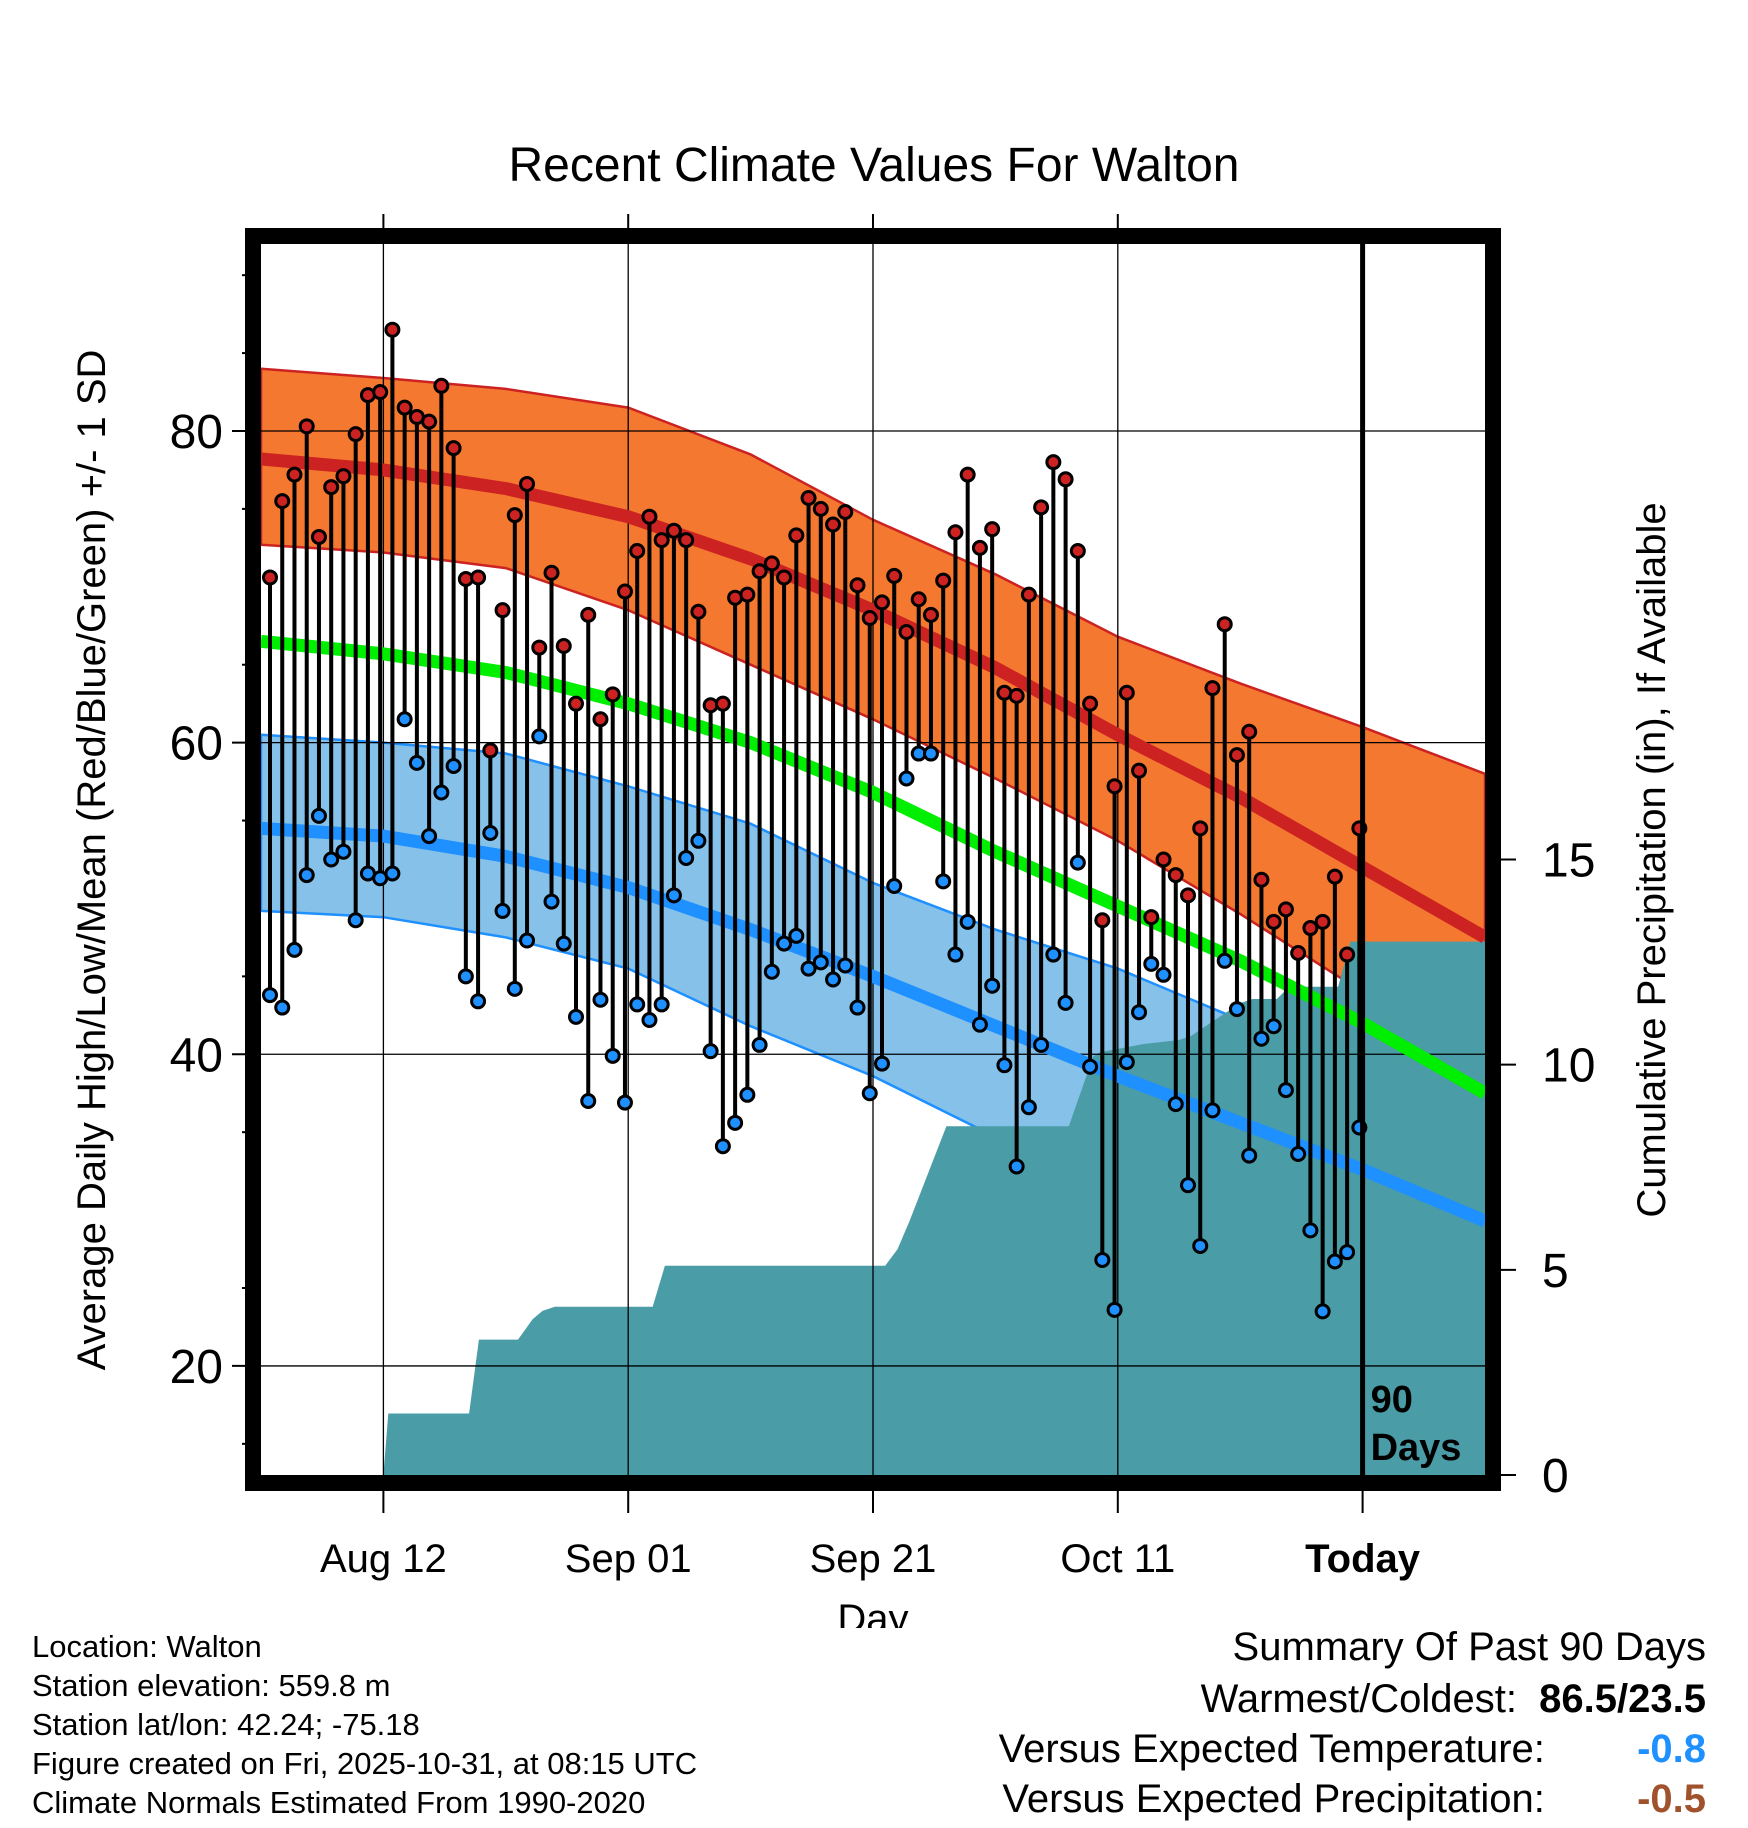  Describe the element at coordinates (1555, 1271) in the screenshot. I see `y2-tick-label-5: 5` at that location.